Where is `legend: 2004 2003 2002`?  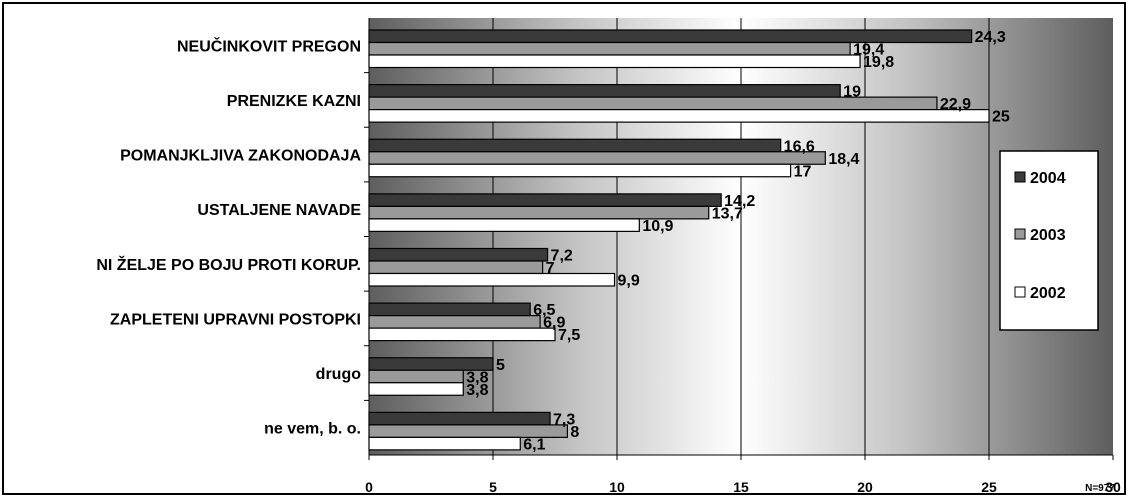 legend: 2004 2003 2002 is located at coordinates (1049, 240).